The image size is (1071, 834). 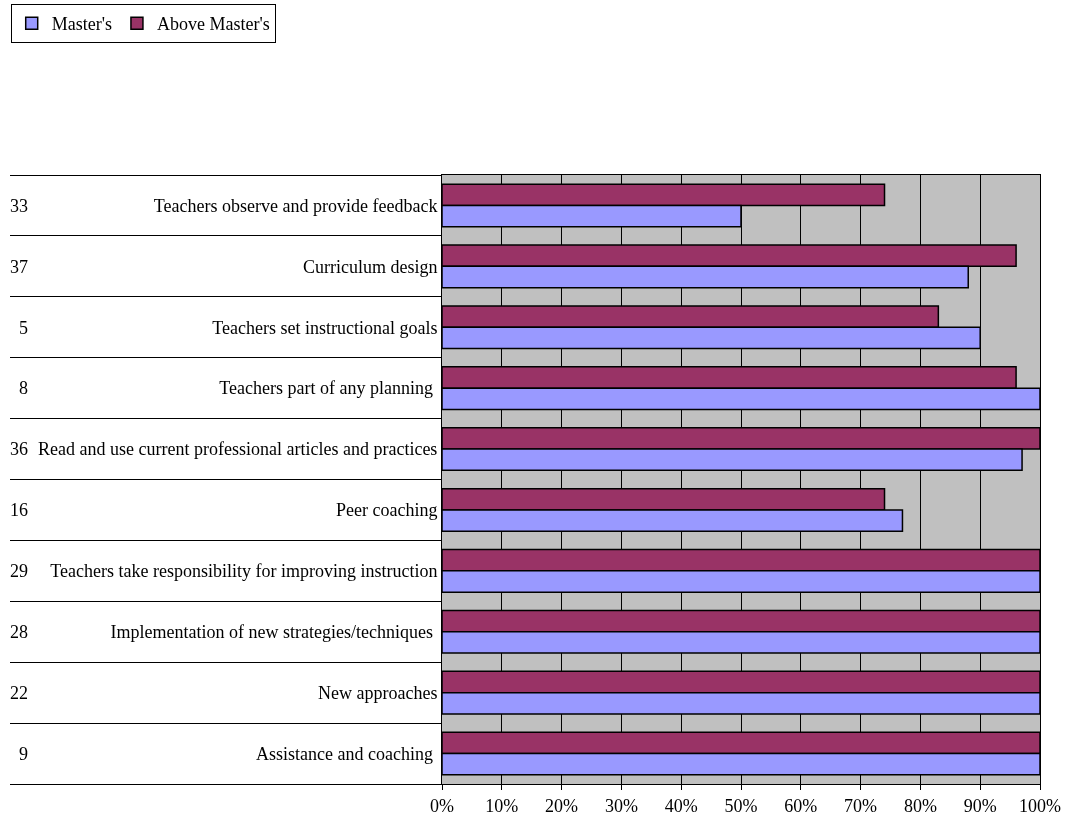 What do you see at coordinates (920, 805) in the screenshot?
I see `x-tick-label: 80%` at bounding box center [920, 805].